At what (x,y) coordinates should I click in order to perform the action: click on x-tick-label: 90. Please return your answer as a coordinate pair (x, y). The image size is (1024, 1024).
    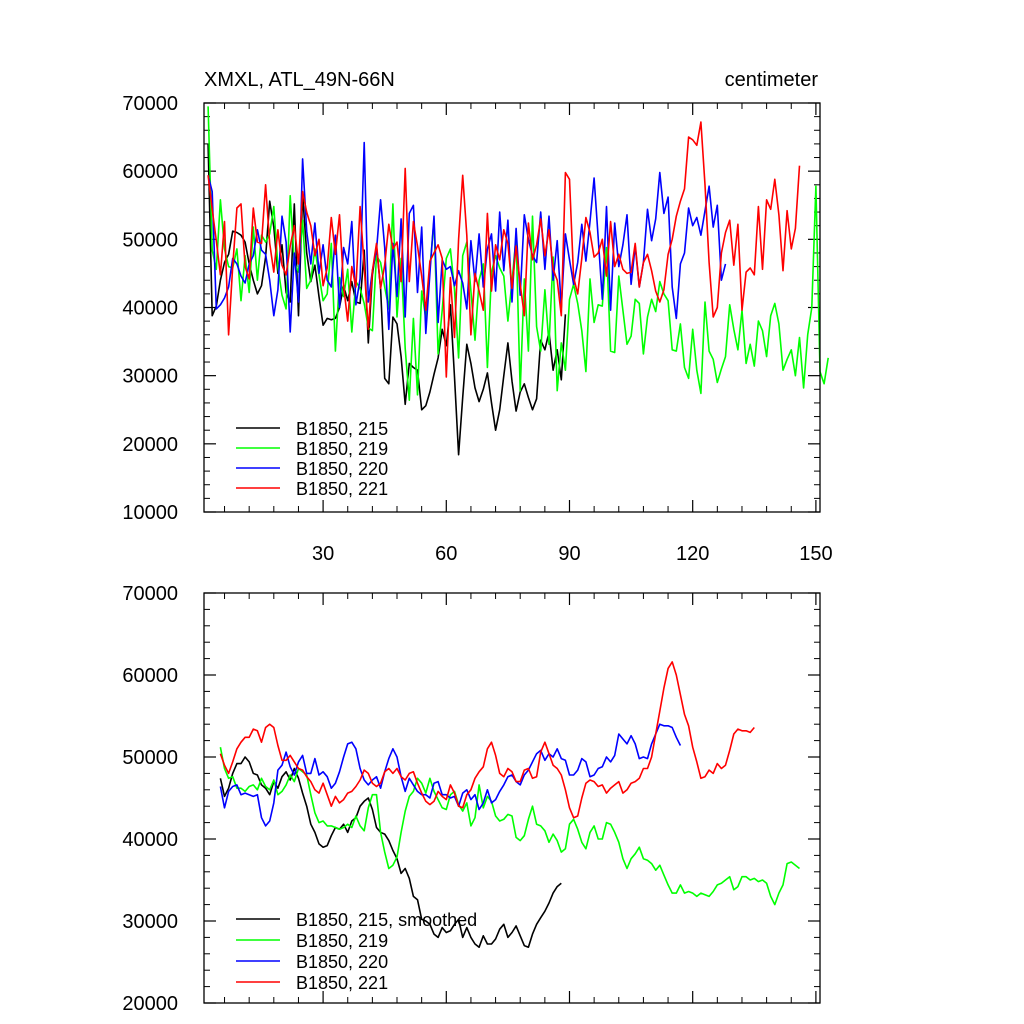
    Looking at the image, I should click on (569, 554).